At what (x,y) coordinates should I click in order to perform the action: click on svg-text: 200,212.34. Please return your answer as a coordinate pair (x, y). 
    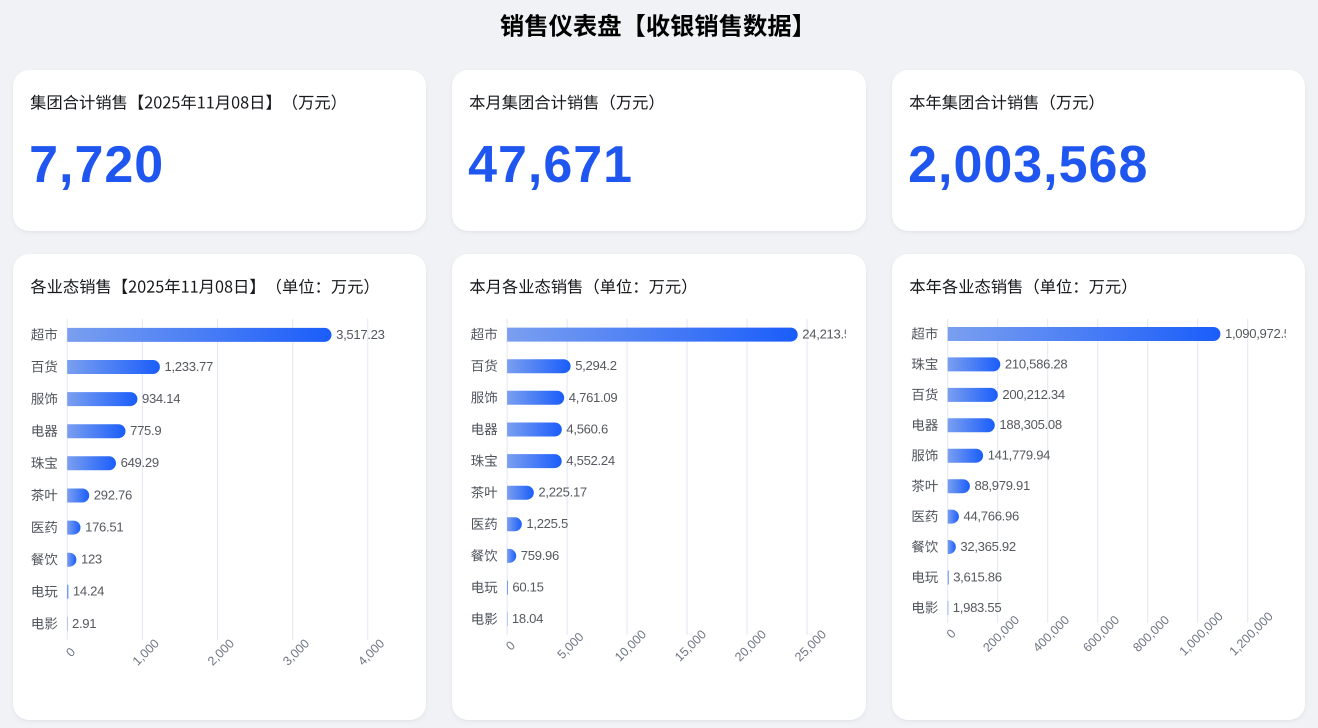
    Looking at the image, I should click on (1033, 394).